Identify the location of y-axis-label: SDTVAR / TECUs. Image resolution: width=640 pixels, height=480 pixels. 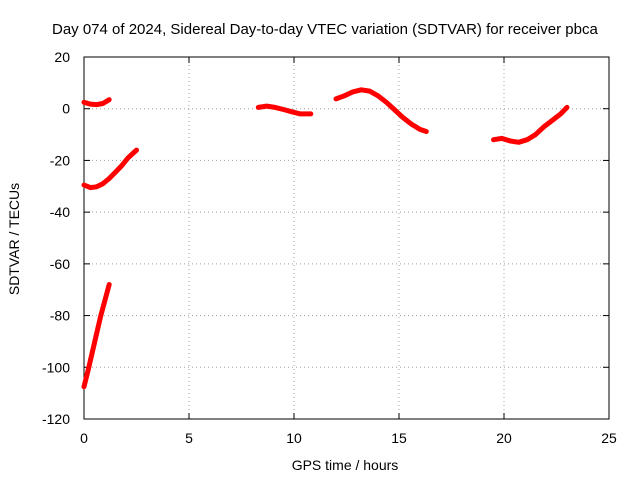
(14, 239).